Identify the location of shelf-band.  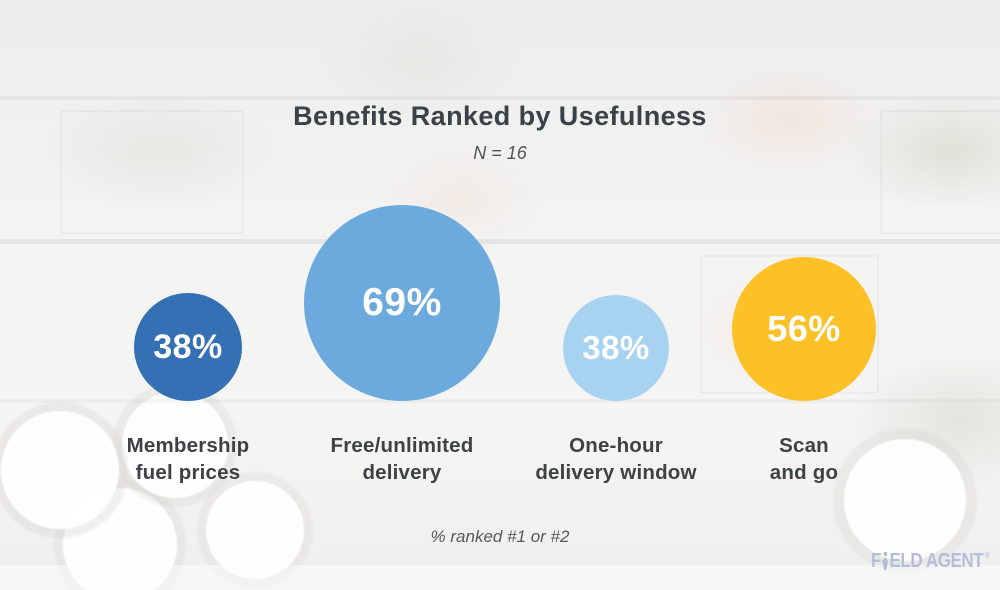
(500, 577).